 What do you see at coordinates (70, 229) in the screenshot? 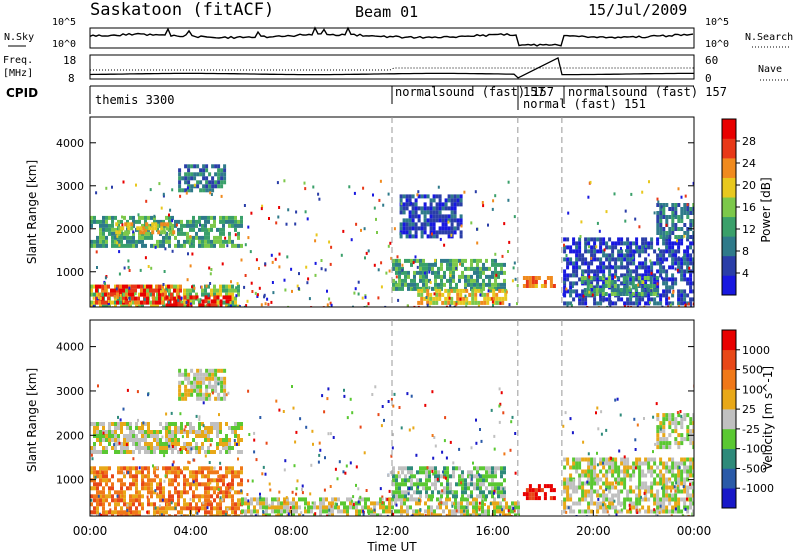
I see `power-ytick-label: 2000` at bounding box center [70, 229].